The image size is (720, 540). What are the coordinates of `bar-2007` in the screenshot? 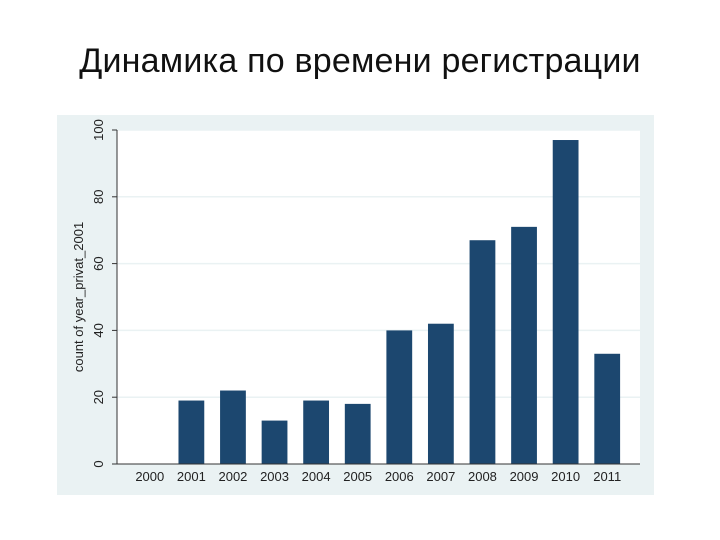 It's located at (440, 393).